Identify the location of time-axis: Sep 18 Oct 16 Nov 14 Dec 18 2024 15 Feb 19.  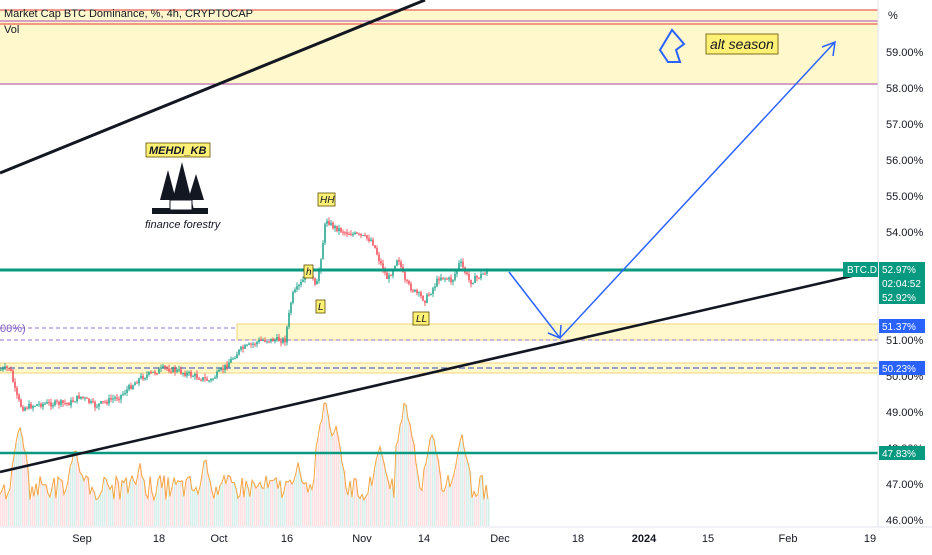
(474, 539).